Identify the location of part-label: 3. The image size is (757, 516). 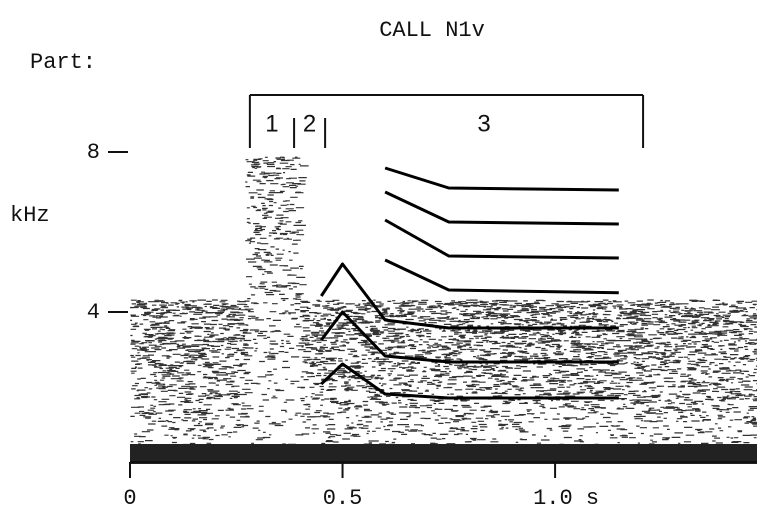
(483, 123).